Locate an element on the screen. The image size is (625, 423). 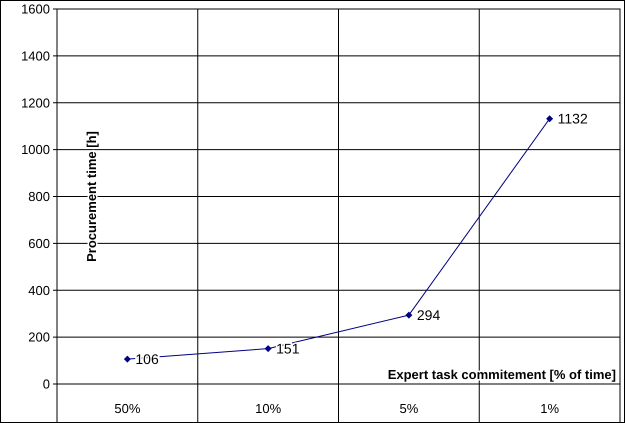
y-tick-label: 600 is located at coordinates (39, 243).